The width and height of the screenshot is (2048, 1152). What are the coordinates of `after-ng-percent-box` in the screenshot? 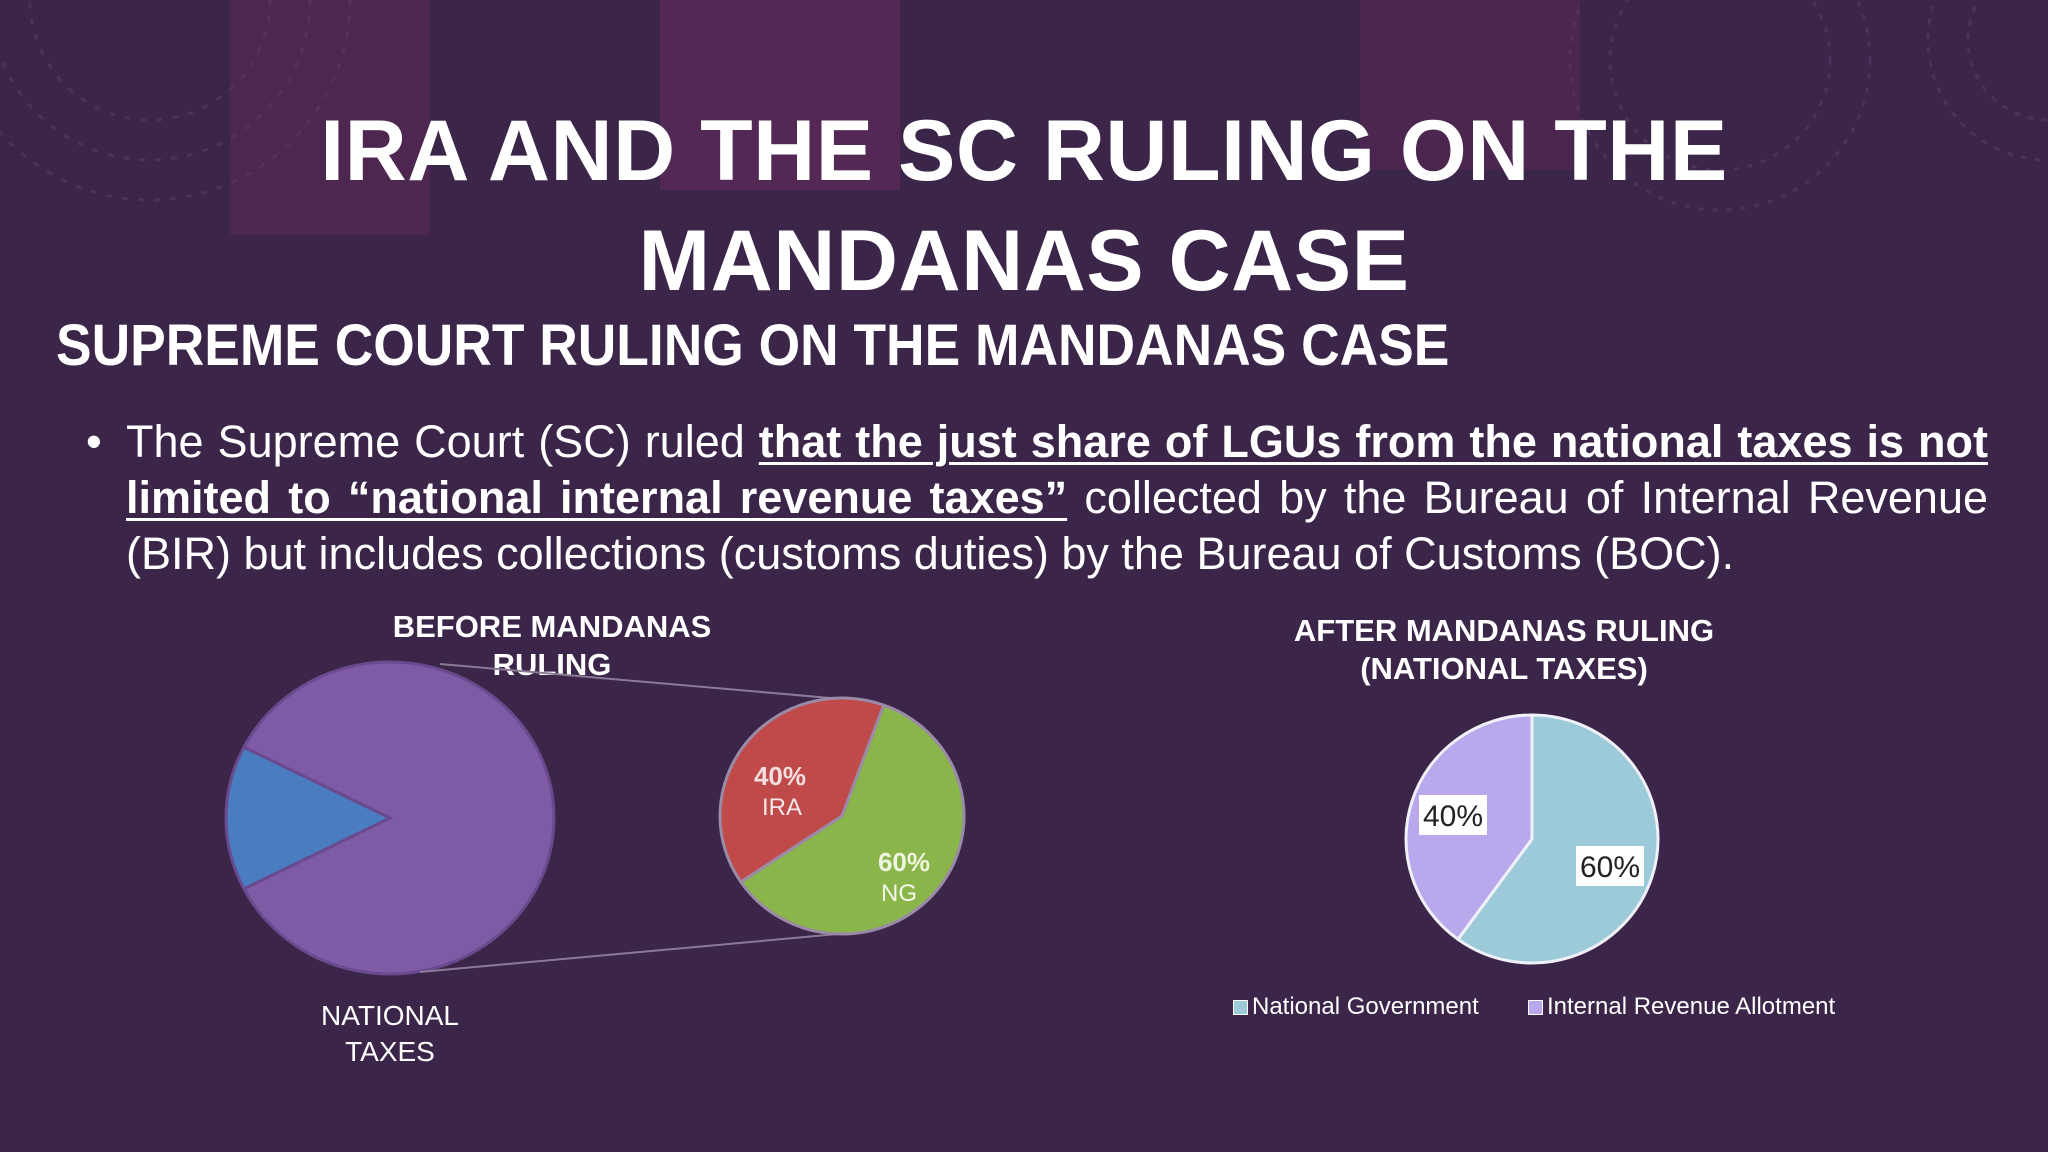 It's located at (1610, 866).